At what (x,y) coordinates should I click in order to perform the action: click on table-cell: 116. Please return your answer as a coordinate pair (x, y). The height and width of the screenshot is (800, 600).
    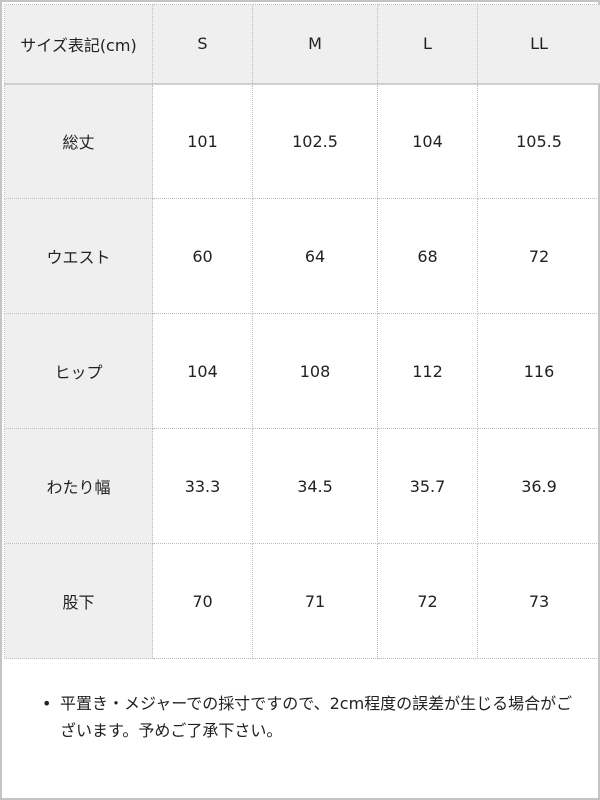
    Looking at the image, I should click on (538, 371).